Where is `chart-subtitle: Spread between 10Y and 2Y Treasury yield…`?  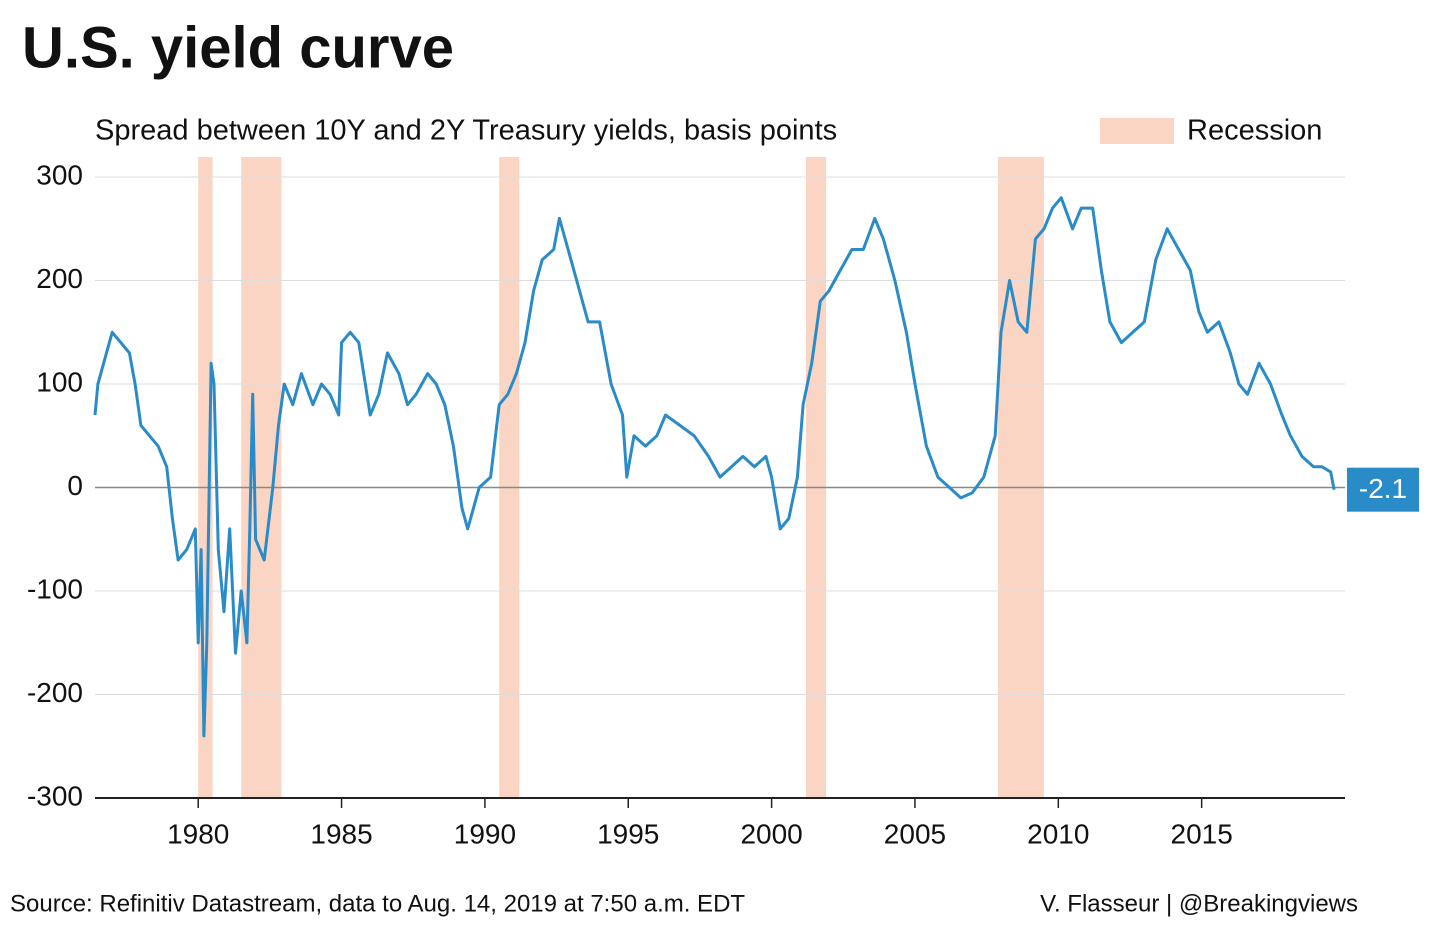
chart-subtitle: Spread between 10Y and 2Y Treasury yield… is located at coordinates (466, 131).